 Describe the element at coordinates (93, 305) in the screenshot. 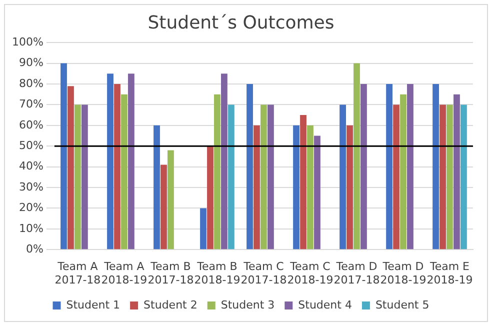

I see `legend-label: Student 1` at that location.